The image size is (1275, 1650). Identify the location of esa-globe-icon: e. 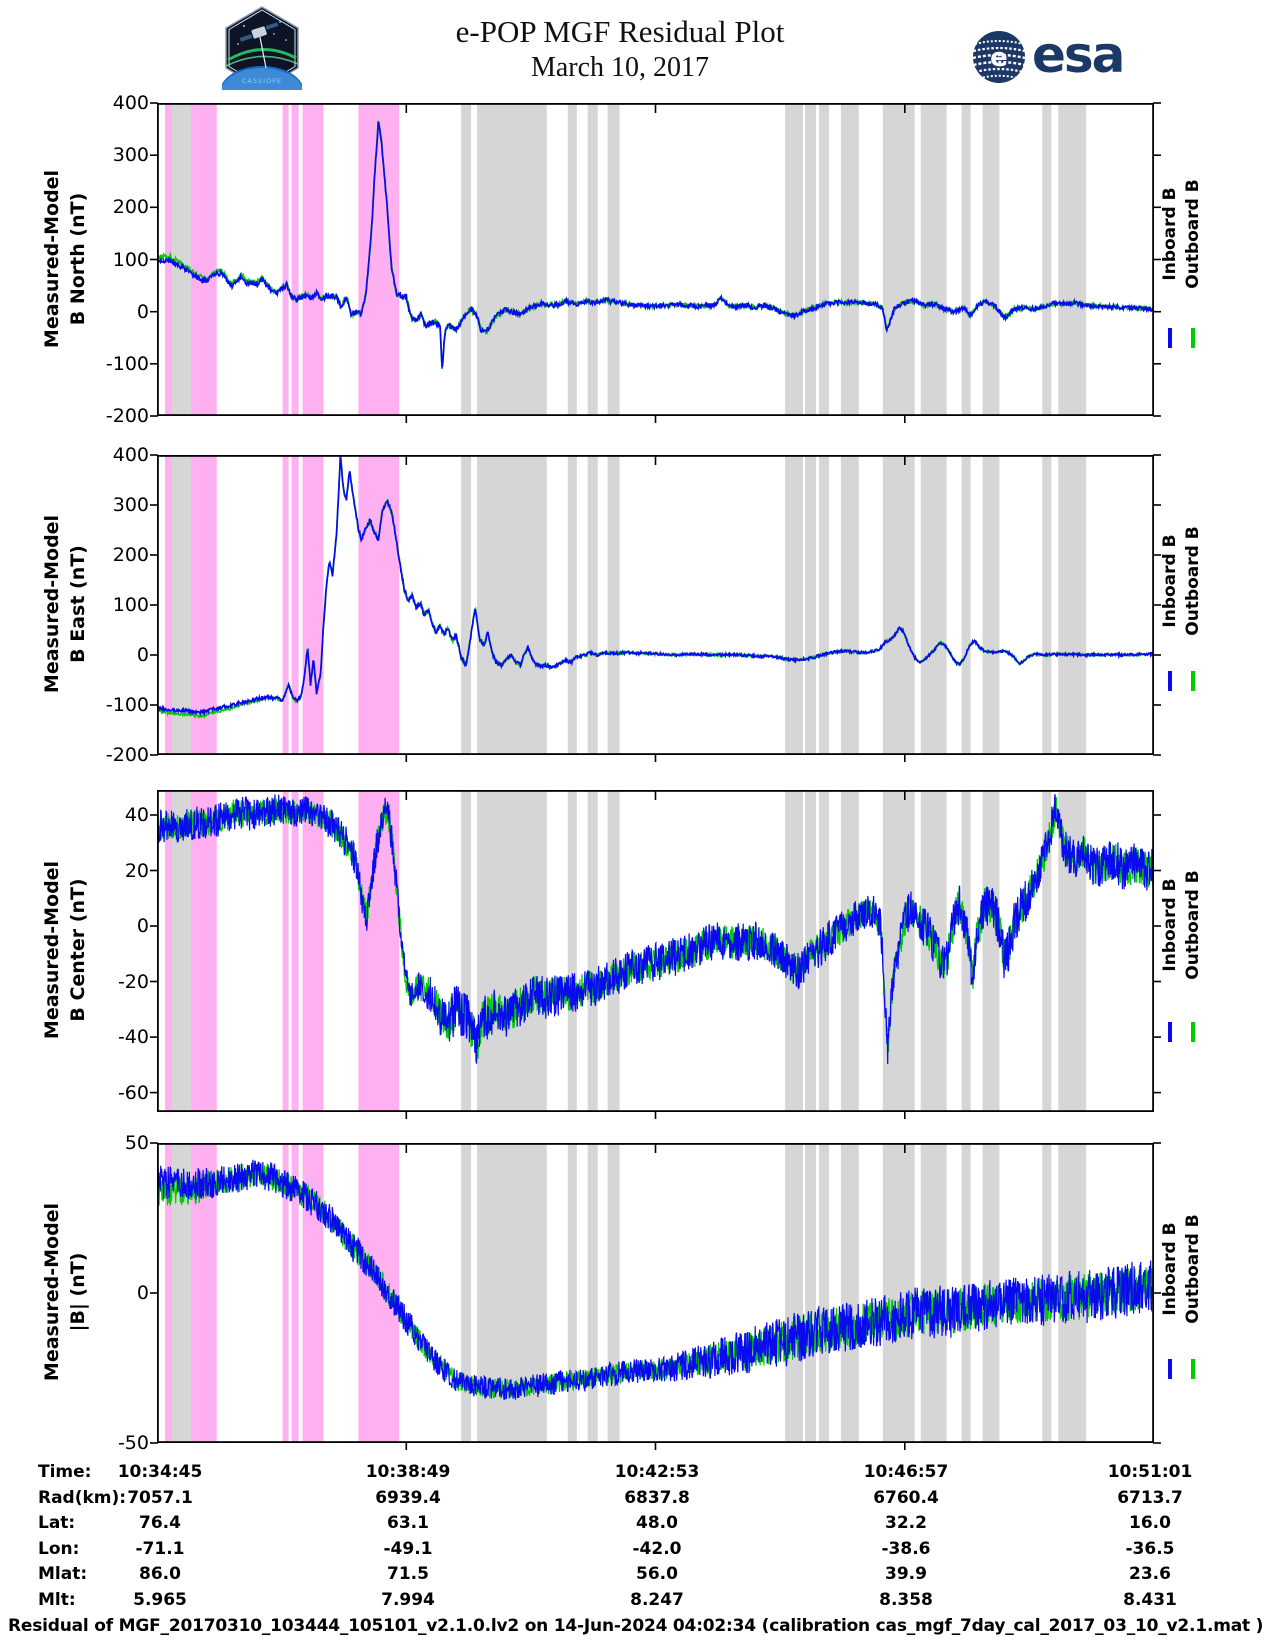
(999, 57).